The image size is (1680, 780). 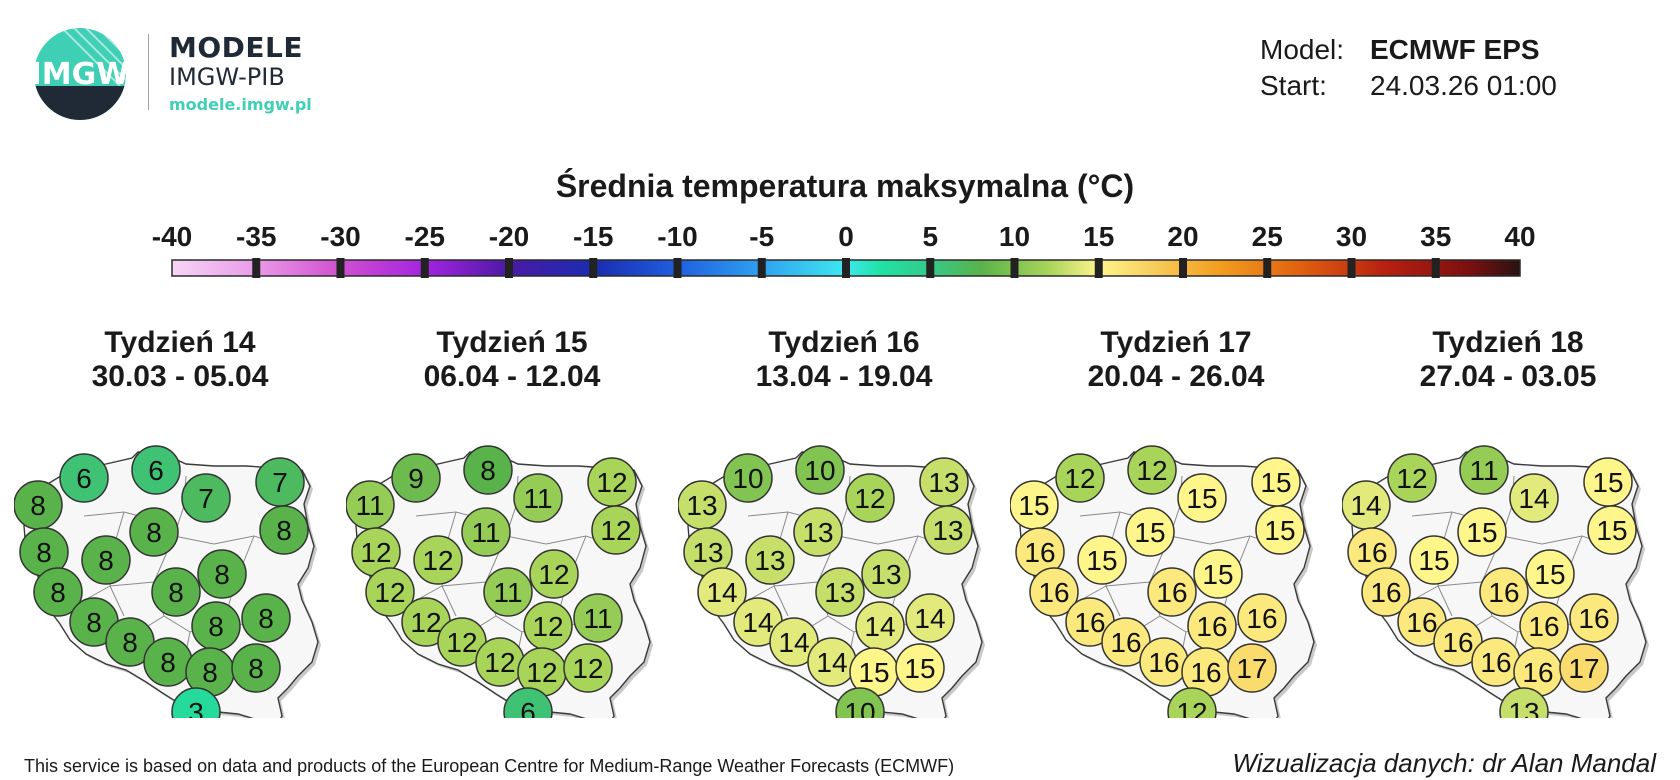 I want to click on temperature-colorbar: -40 -35 -30 -25 -20 -15 -10 -5 0 5 10 15 20 25 30 35 40, so click(x=844, y=249).